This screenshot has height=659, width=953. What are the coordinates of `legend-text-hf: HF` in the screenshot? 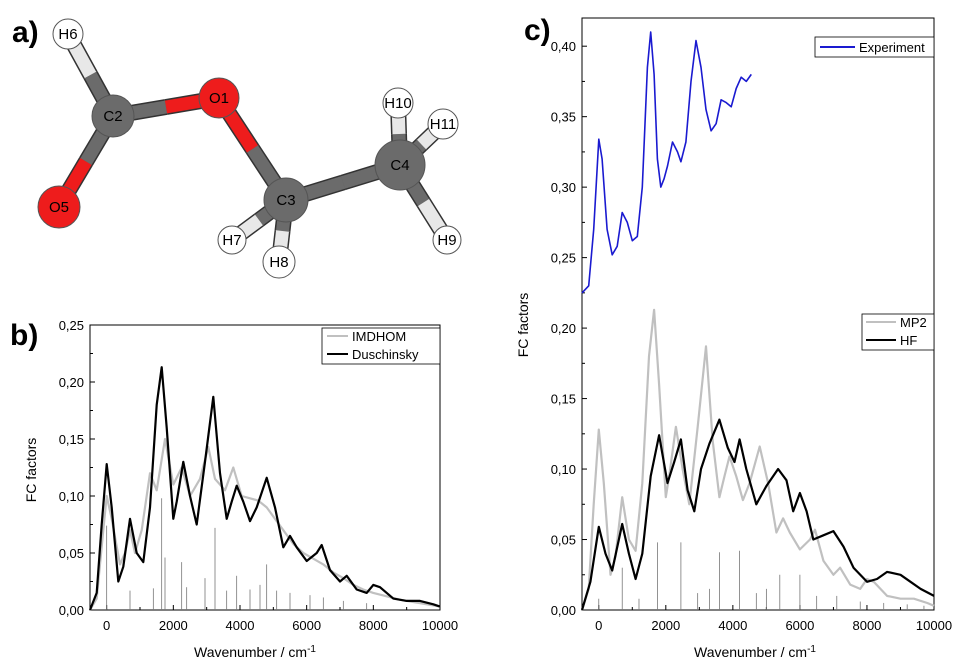 It's located at (908, 340).